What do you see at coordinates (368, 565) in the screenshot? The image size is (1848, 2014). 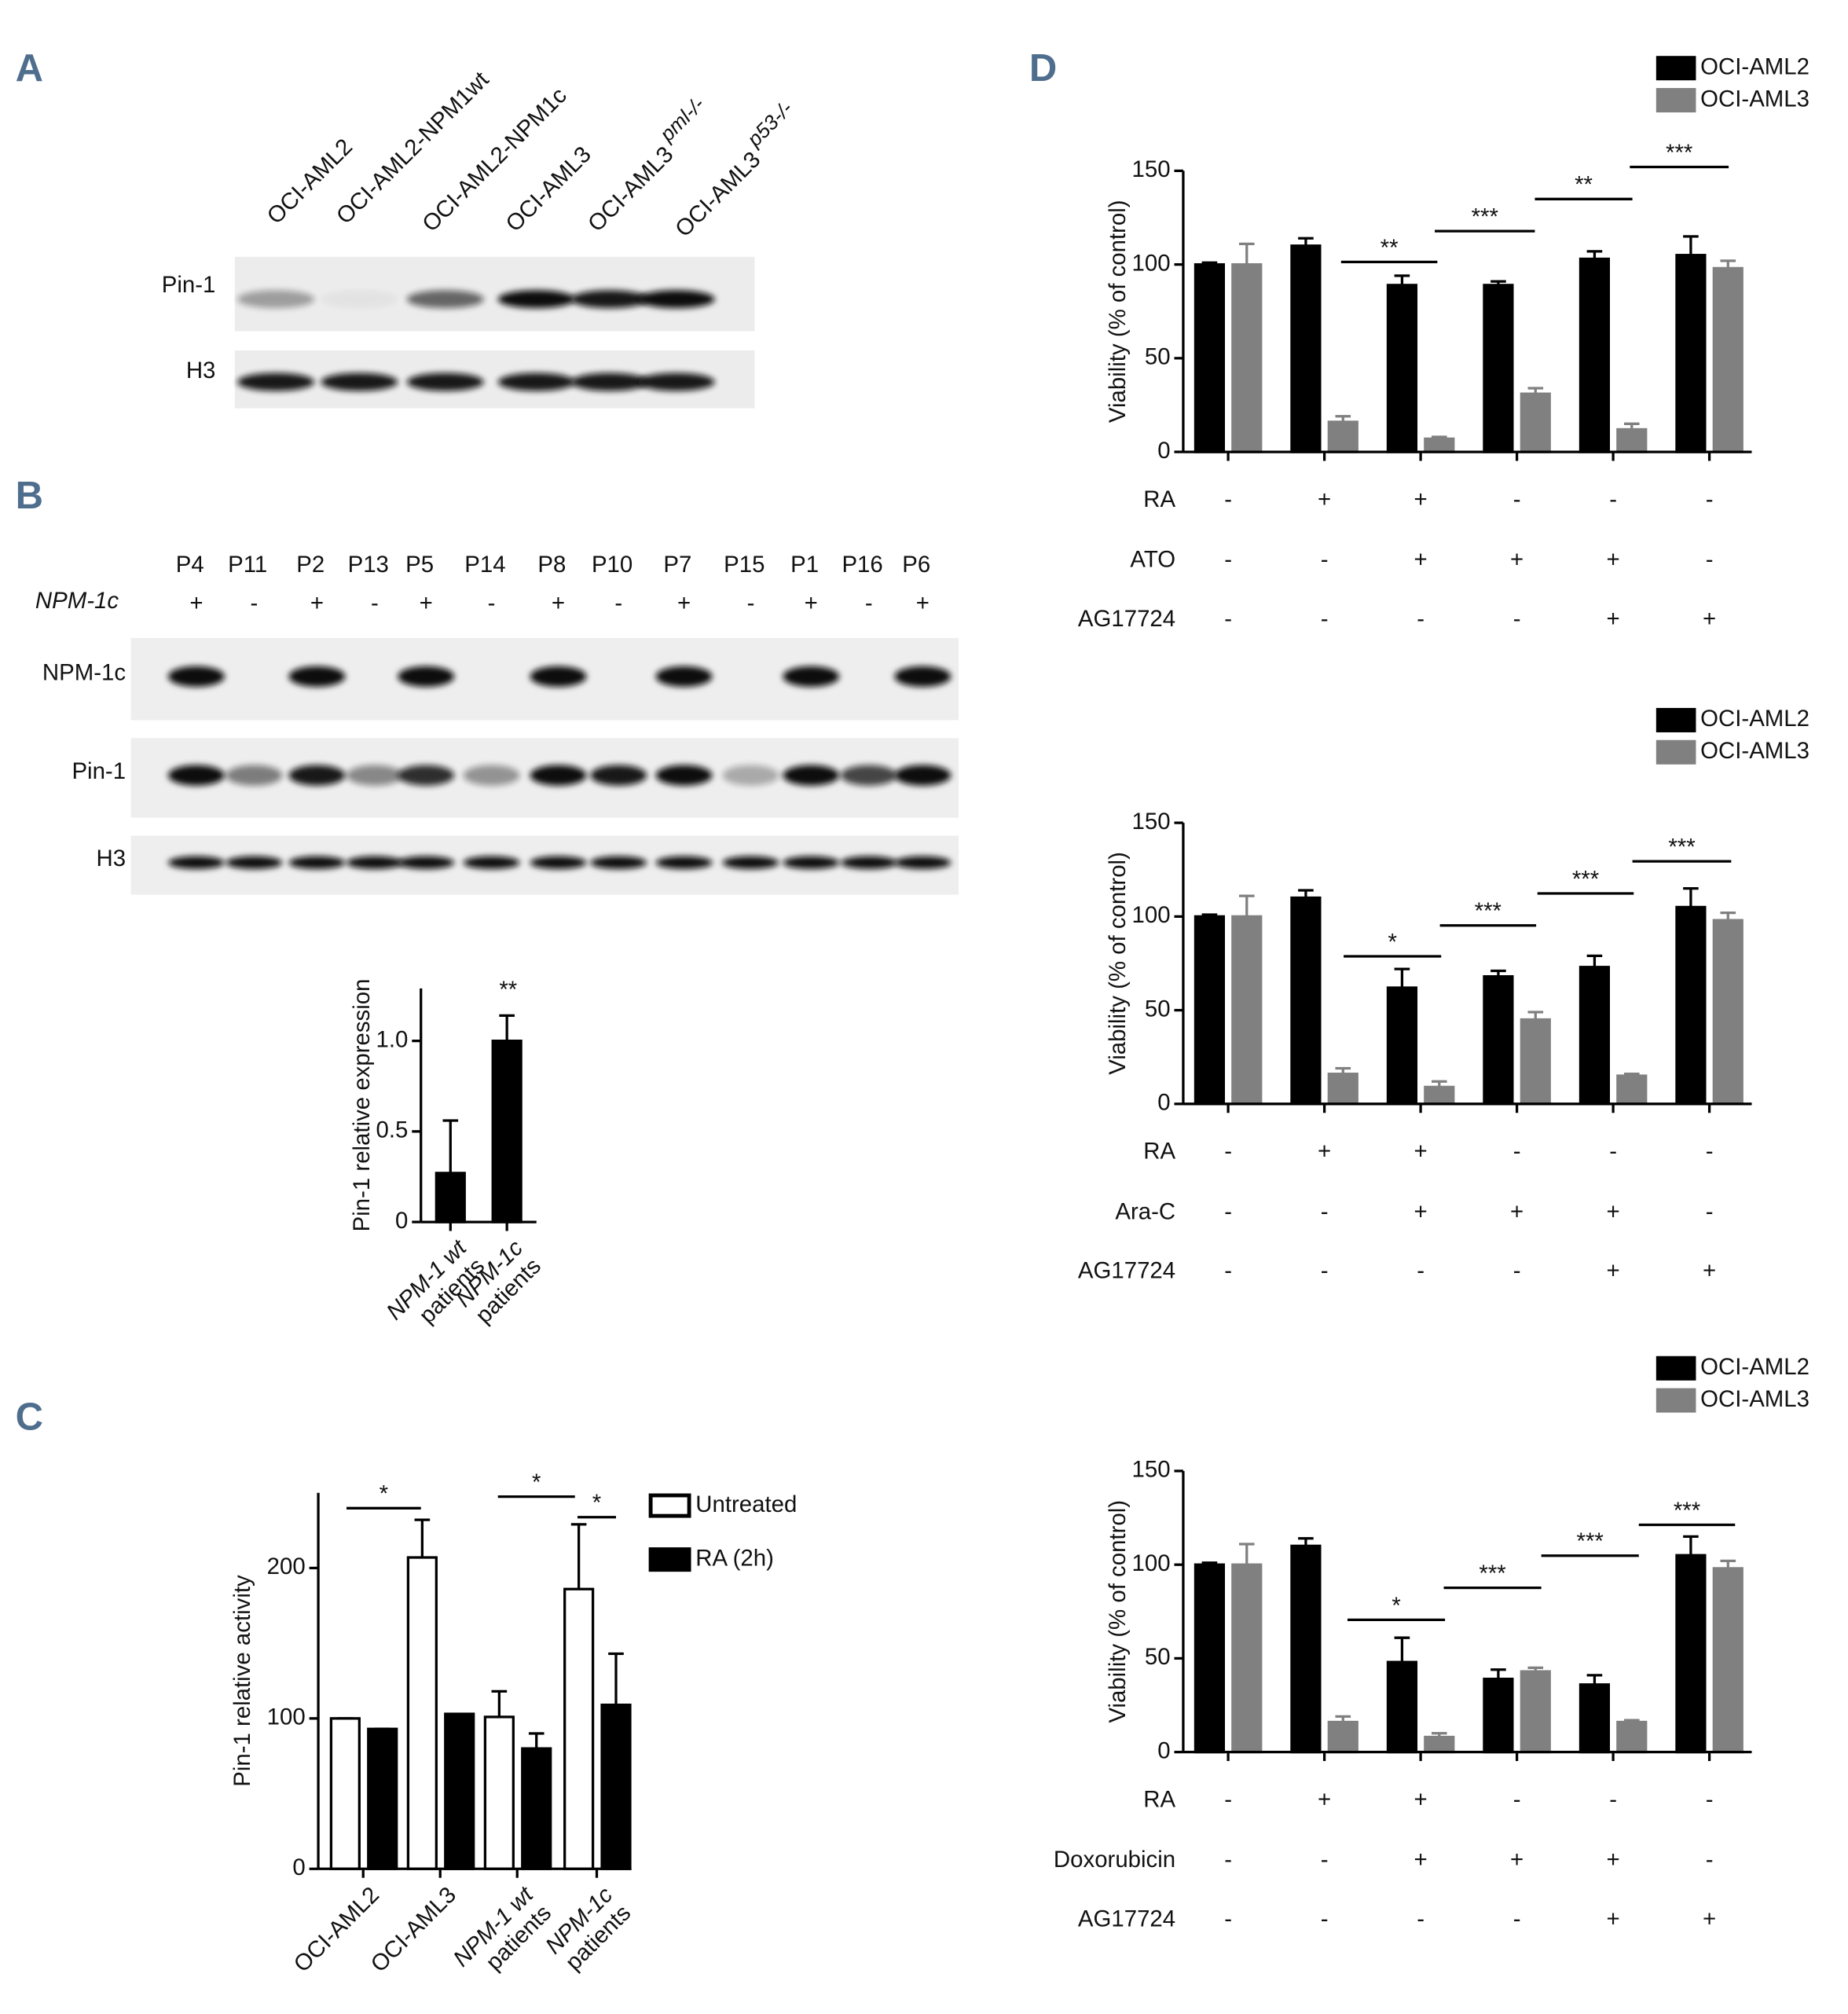 I see `lane-label: P13` at bounding box center [368, 565].